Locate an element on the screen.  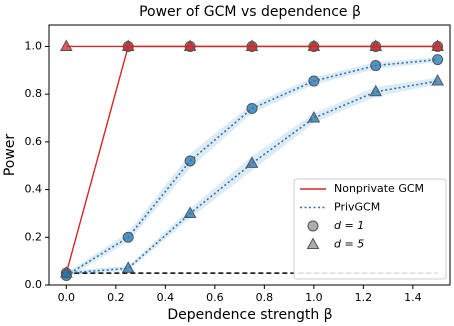
y-tick-label: 0.2 is located at coordinates (34, 236).